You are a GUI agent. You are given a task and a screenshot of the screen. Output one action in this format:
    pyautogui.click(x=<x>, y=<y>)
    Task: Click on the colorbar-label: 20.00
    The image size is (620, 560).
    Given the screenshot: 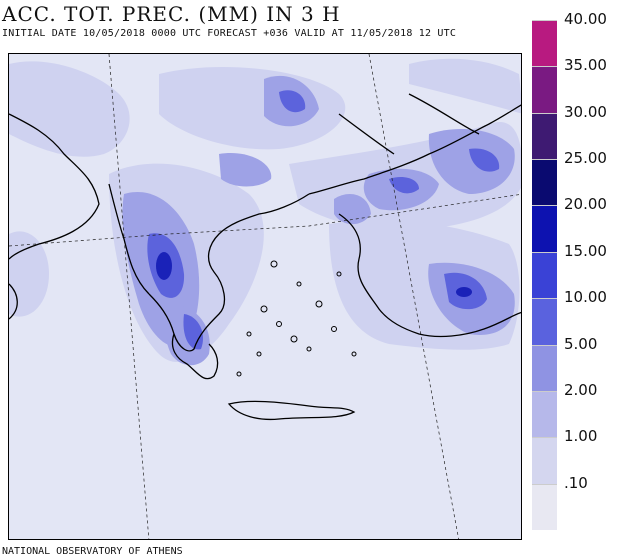 What is the action you would take?
    pyautogui.click(x=585, y=204)
    